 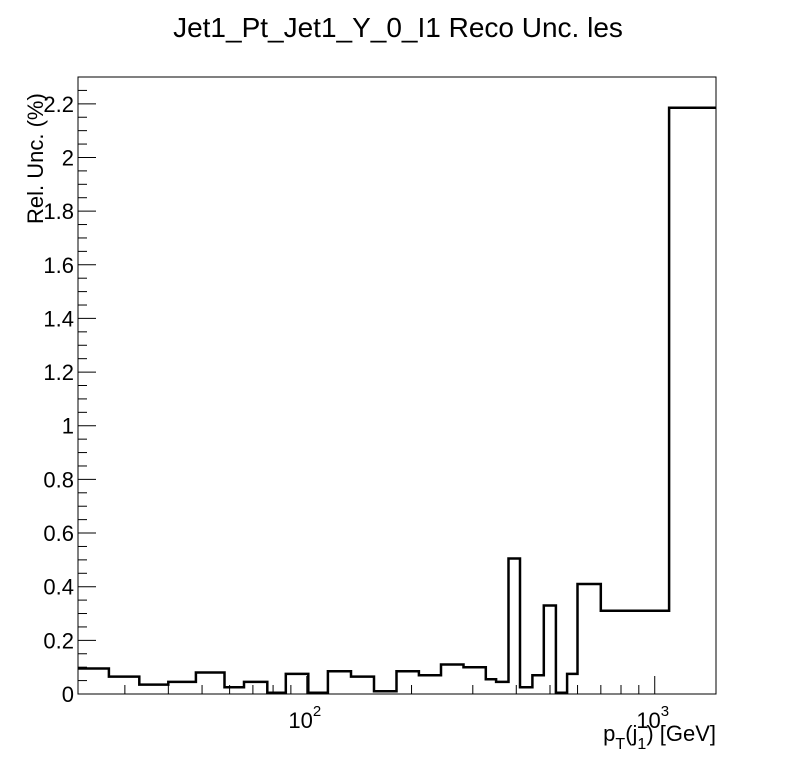 What do you see at coordinates (69, 391) in the screenshot?
I see `y-axis: 0 0.2 0.4 0.6 0.8 1 1.2 1.4 1.6 1.8 2 2.2` at bounding box center [69, 391].